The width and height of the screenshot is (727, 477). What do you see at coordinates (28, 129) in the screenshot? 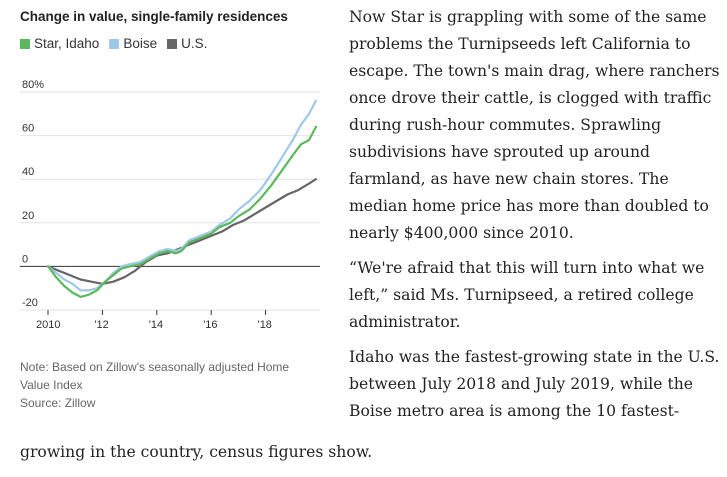
I see `y-tick-label-1: 60` at bounding box center [28, 129].